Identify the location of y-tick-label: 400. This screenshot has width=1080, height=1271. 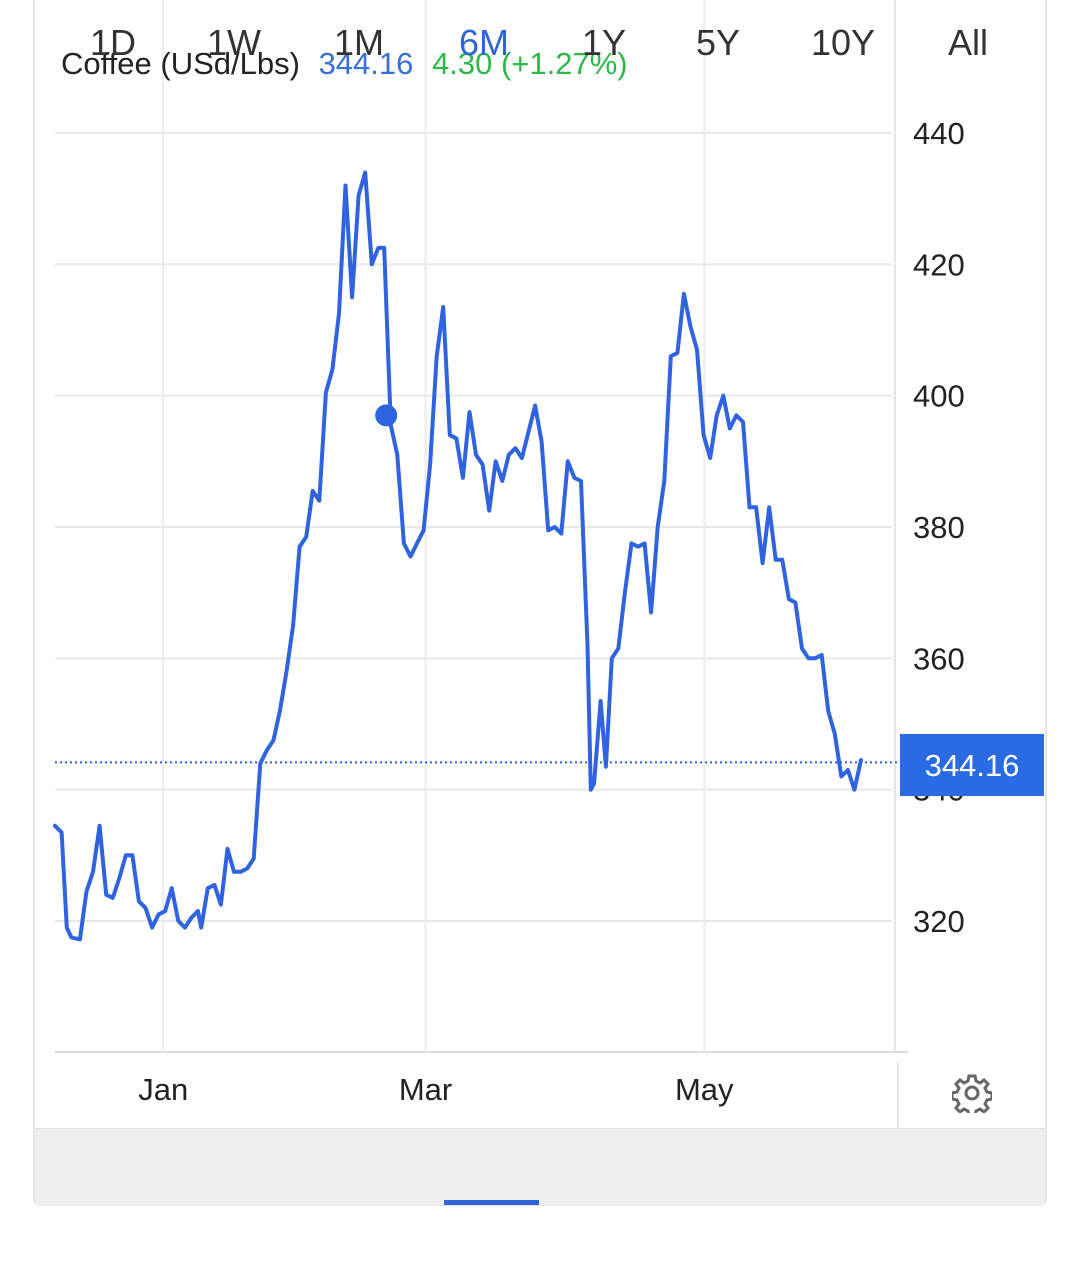
(939, 396).